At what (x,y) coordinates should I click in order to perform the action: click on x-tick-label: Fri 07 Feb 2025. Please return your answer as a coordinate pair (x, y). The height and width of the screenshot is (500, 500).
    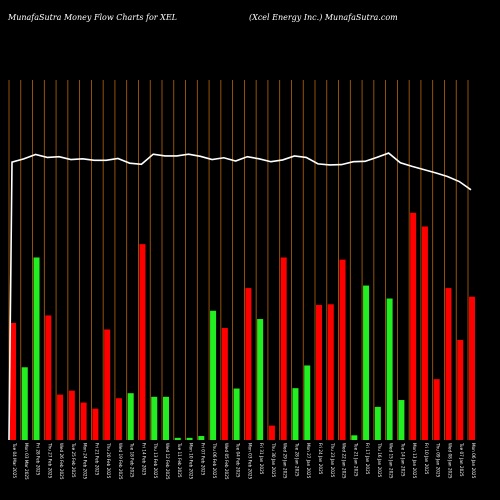
    Looking at the image, I should click on (202, 459).